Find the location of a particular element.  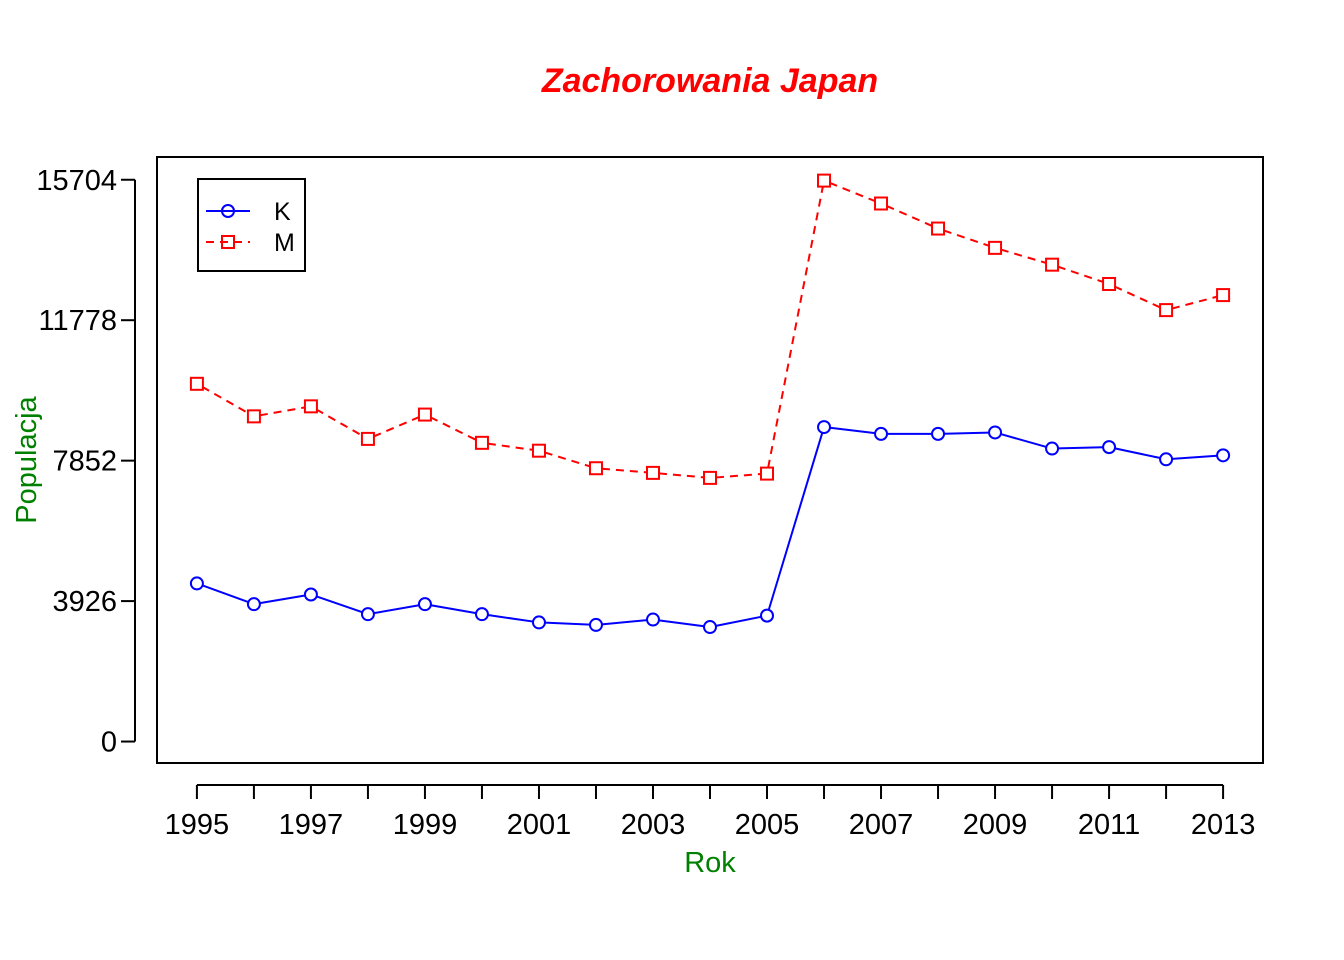

x-tick-label: 1997 is located at coordinates (311, 825).